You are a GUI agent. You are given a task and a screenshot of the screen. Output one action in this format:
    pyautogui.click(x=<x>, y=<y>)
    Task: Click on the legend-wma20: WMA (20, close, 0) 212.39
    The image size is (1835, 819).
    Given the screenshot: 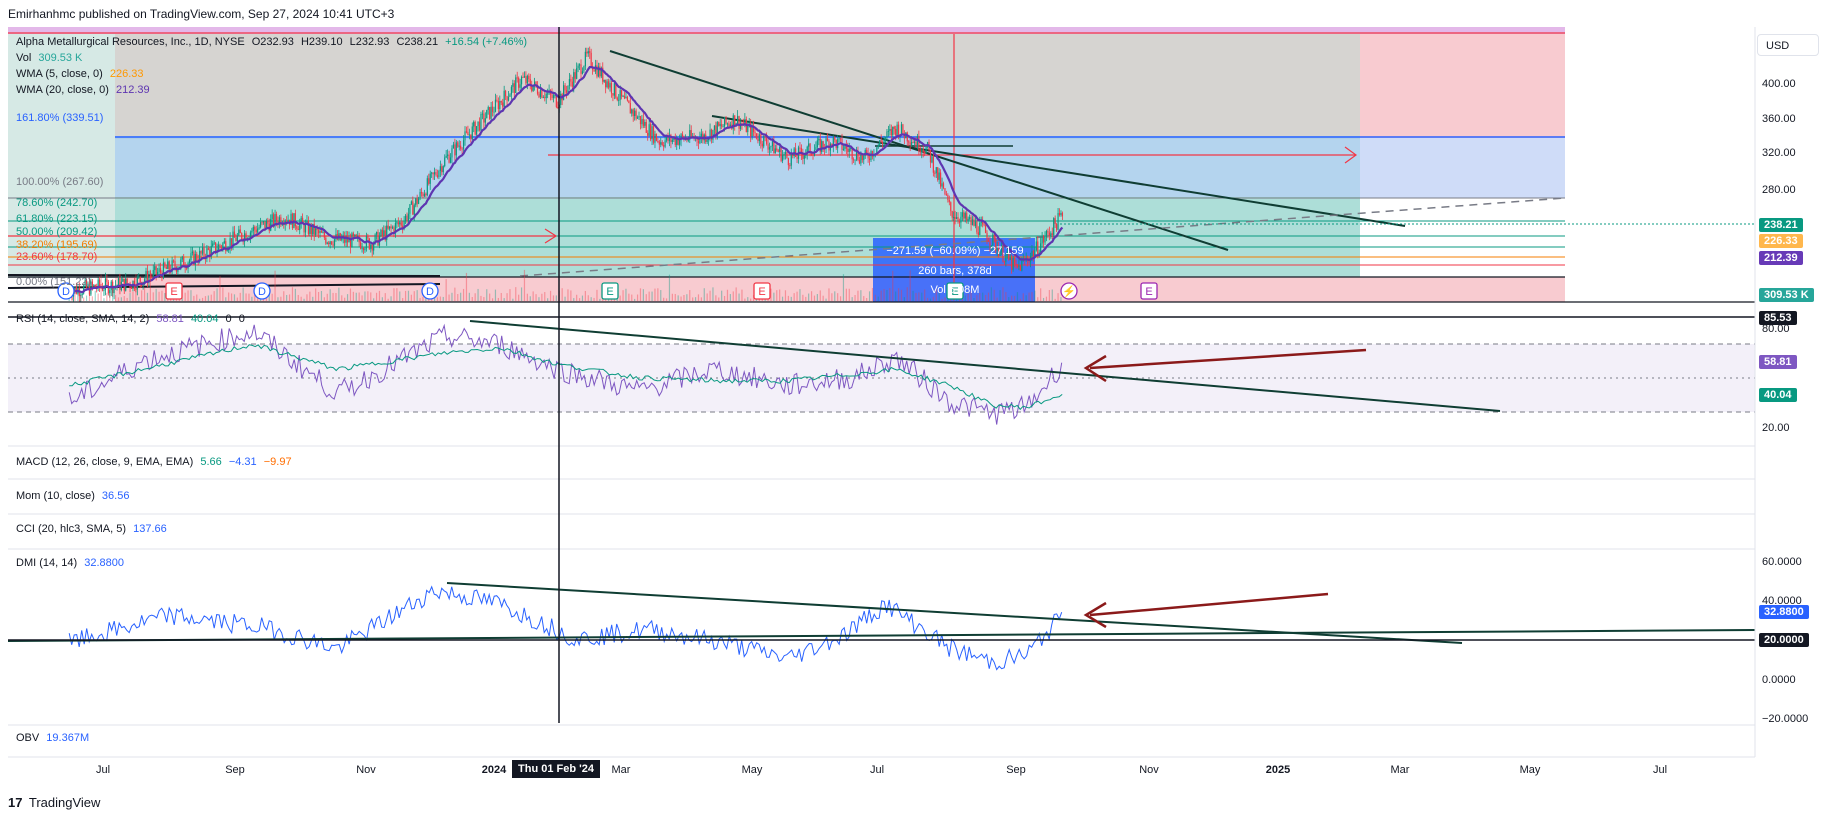 What is the action you would take?
    pyautogui.click(x=85, y=90)
    